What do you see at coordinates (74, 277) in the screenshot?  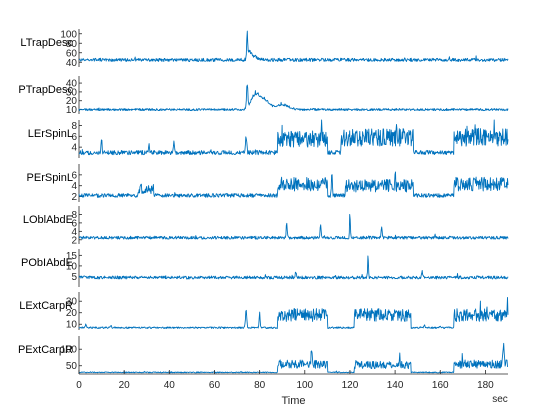 I see `y-tick-label: 5` at bounding box center [74, 277].